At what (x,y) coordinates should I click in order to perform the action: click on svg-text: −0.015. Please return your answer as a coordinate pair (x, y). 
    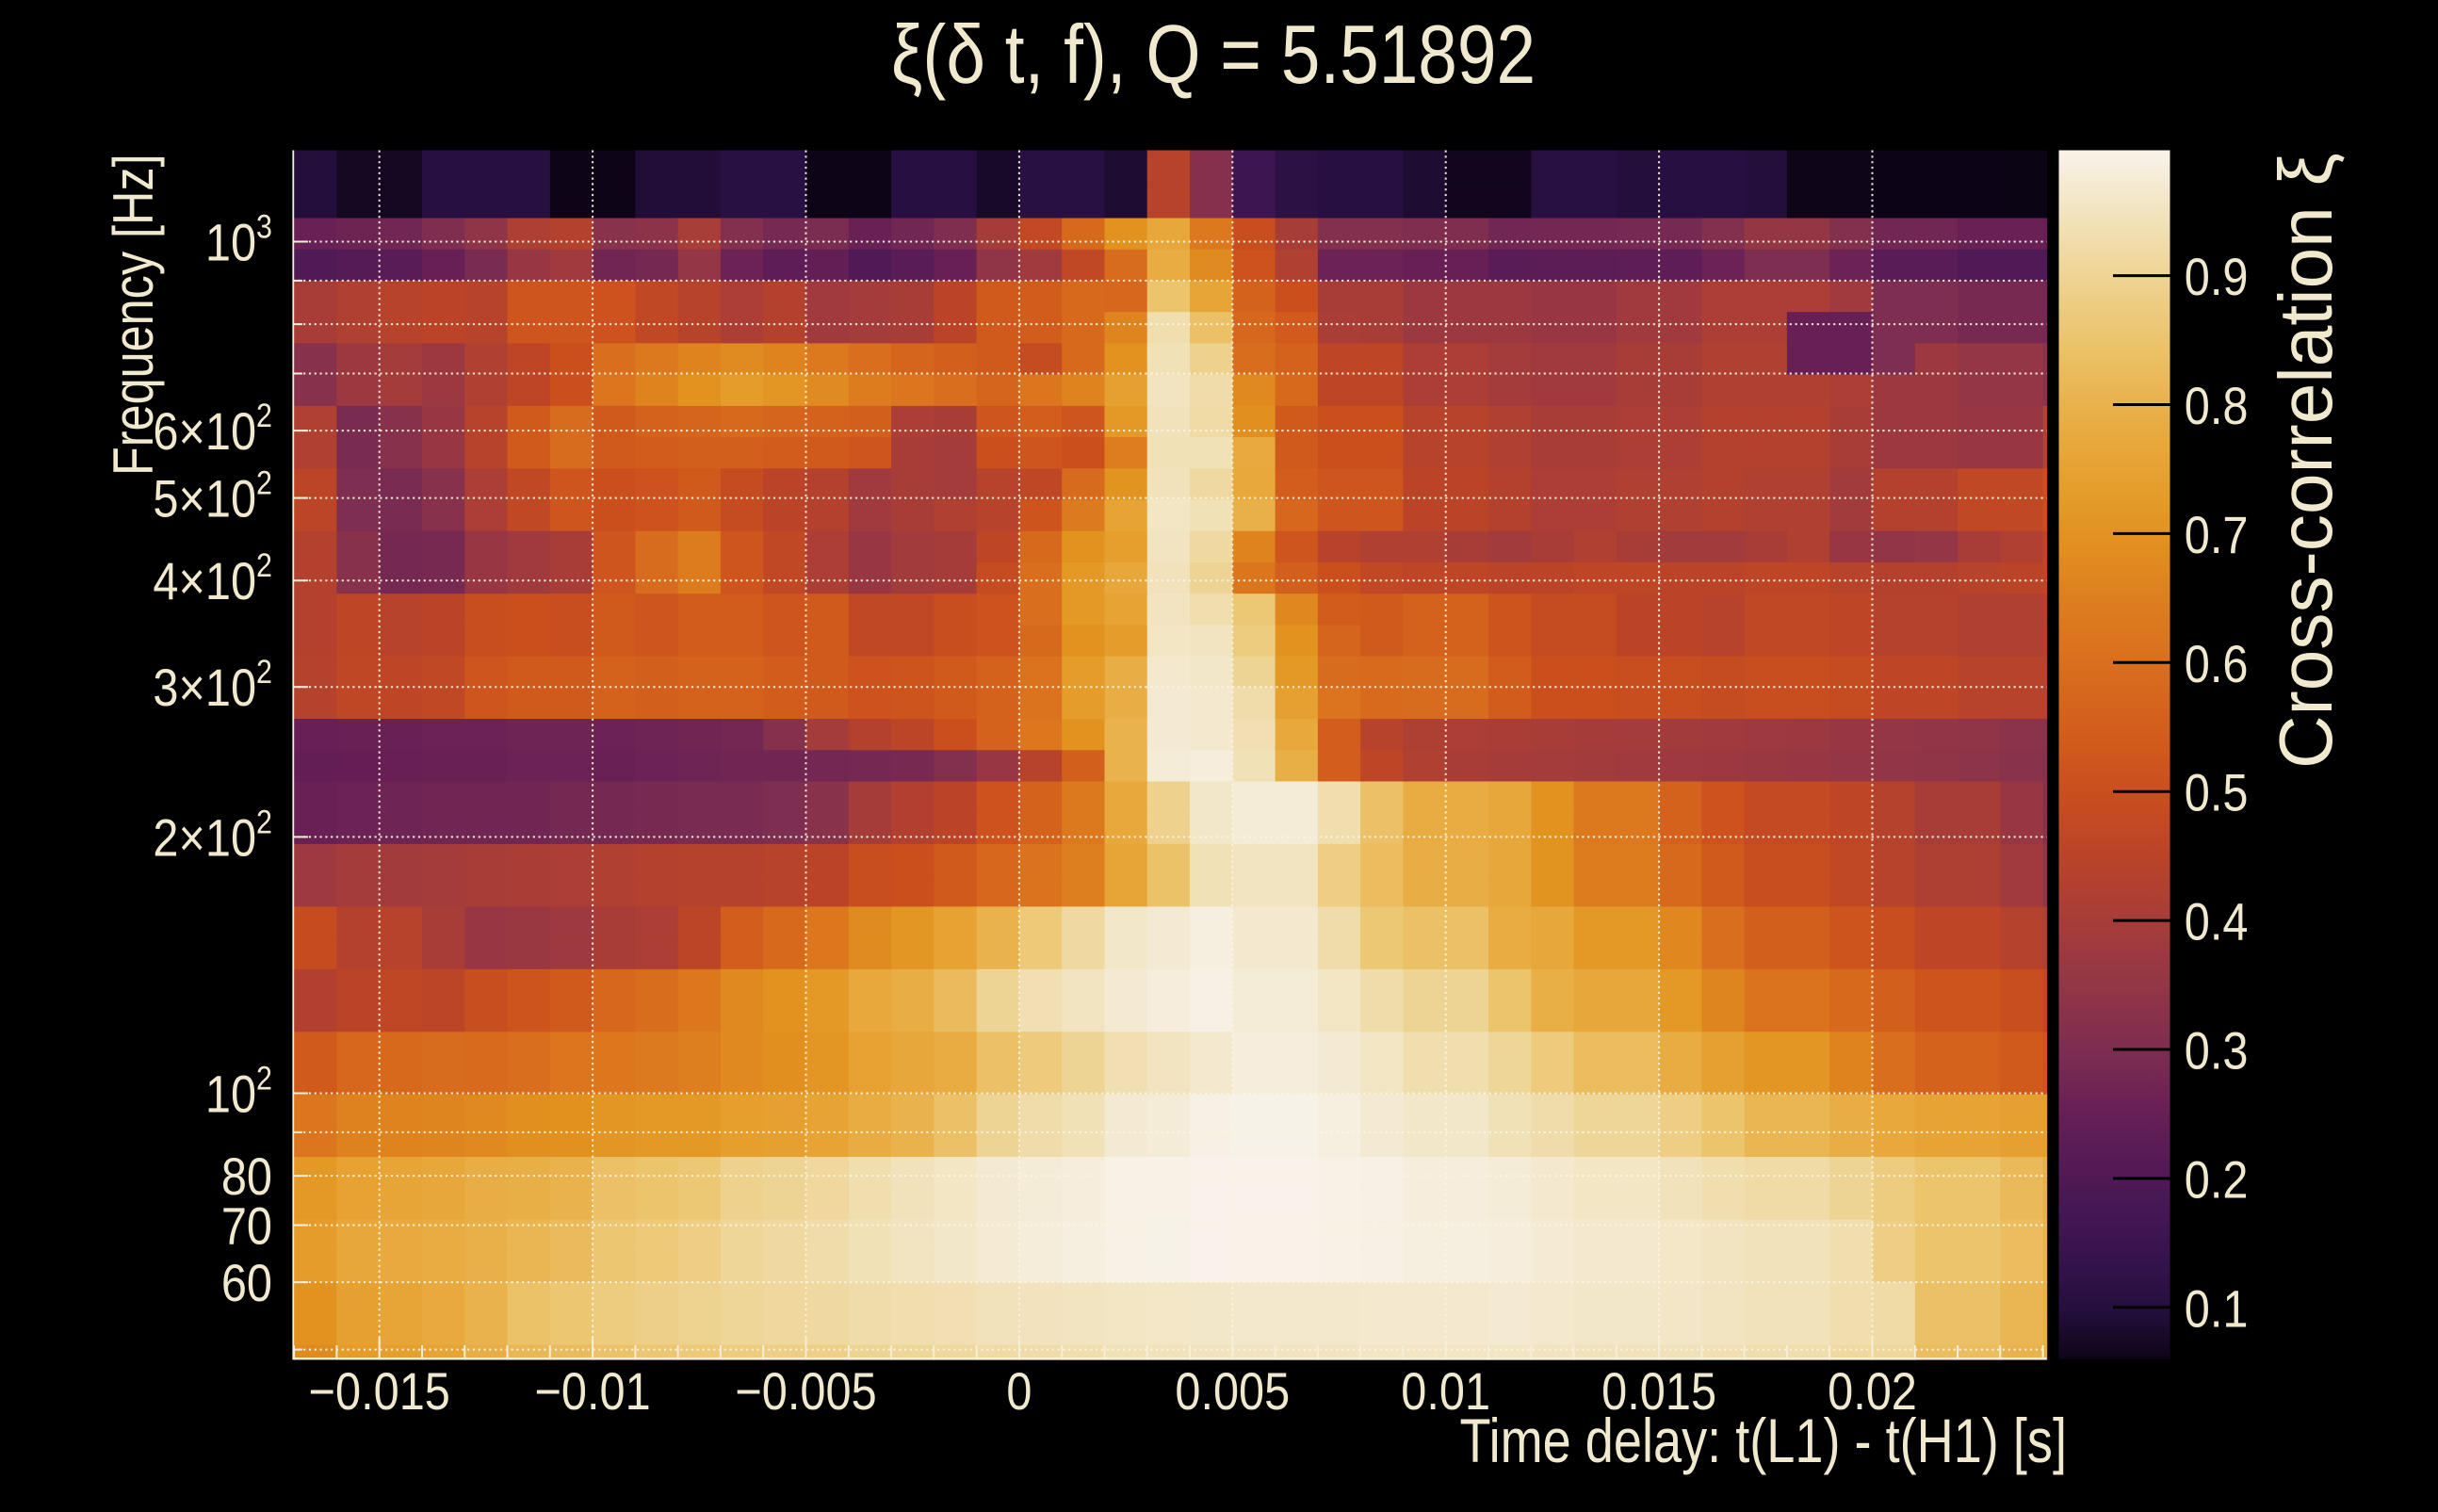
    Looking at the image, I should click on (379, 1392).